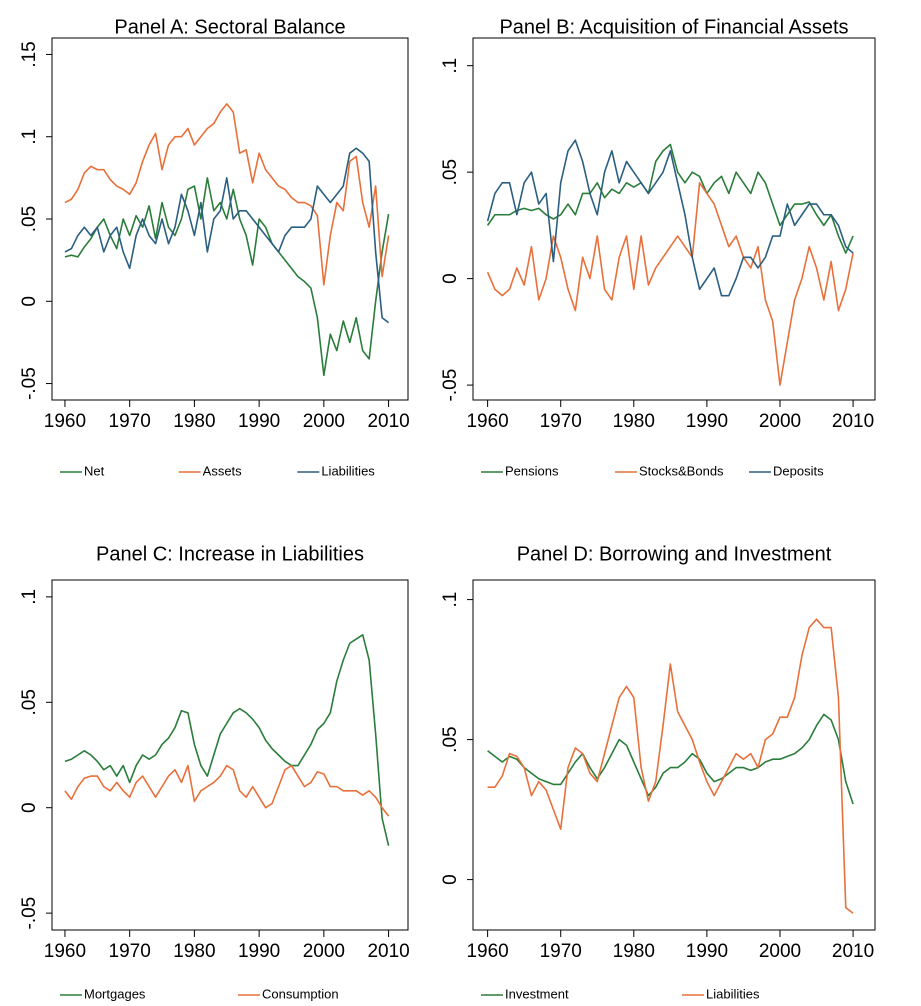 The height and width of the screenshot is (1006, 921). What do you see at coordinates (29, 54) in the screenshot?
I see `y-tick-label: .15` at bounding box center [29, 54].